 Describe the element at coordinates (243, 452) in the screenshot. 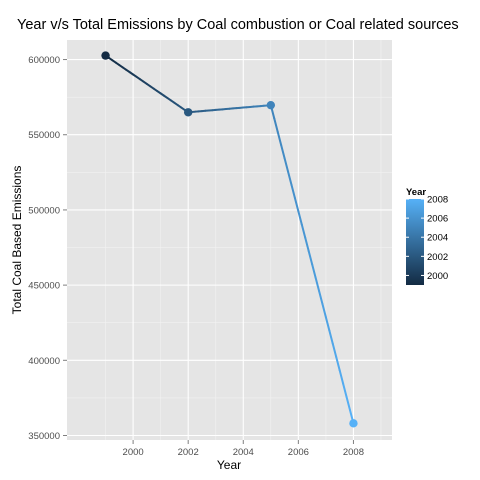

I see `x-tick-label: 2004` at that location.